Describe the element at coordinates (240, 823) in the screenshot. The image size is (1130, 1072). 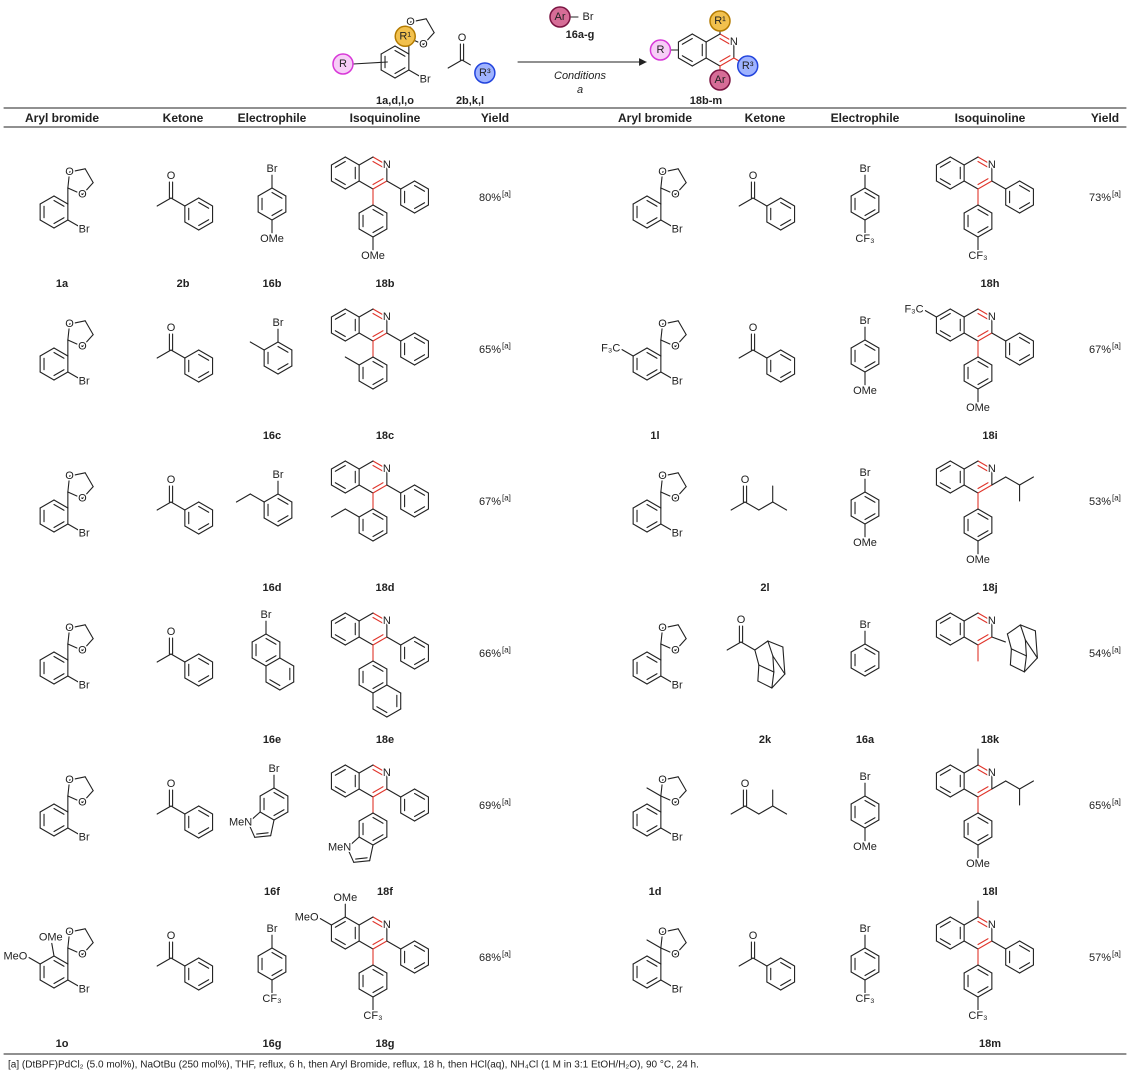
I see `atom-label: MeN` at that location.